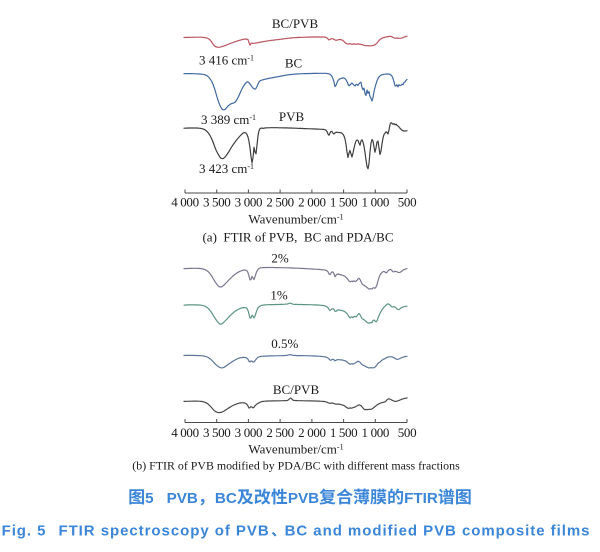  What do you see at coordinates (163, 531) in the screenshot?
I see `svg-text: FTIR spectroscopy of PVB` at bounding box center [163, 531].